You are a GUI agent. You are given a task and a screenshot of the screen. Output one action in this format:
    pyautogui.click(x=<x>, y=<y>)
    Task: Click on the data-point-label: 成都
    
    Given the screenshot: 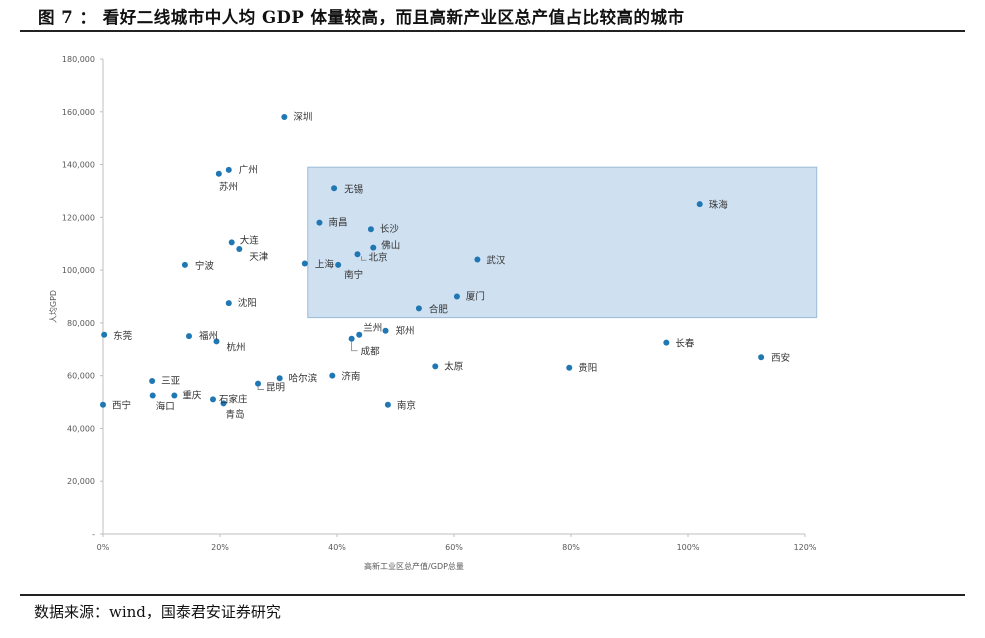 What is the action you would take?
    pyautogui.click(x=371, y=352)
    